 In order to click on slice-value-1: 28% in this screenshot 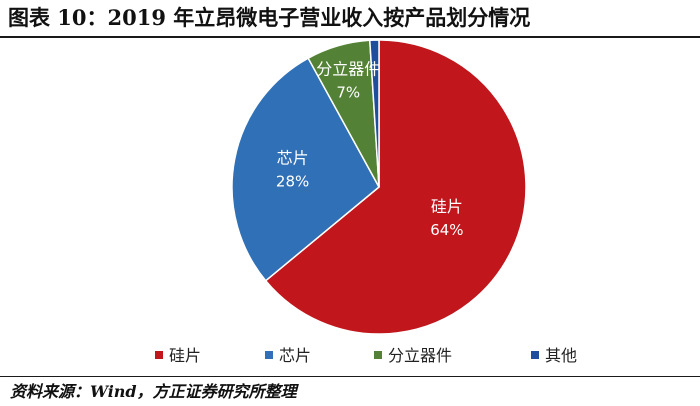, I will do `click(292, 182)`.